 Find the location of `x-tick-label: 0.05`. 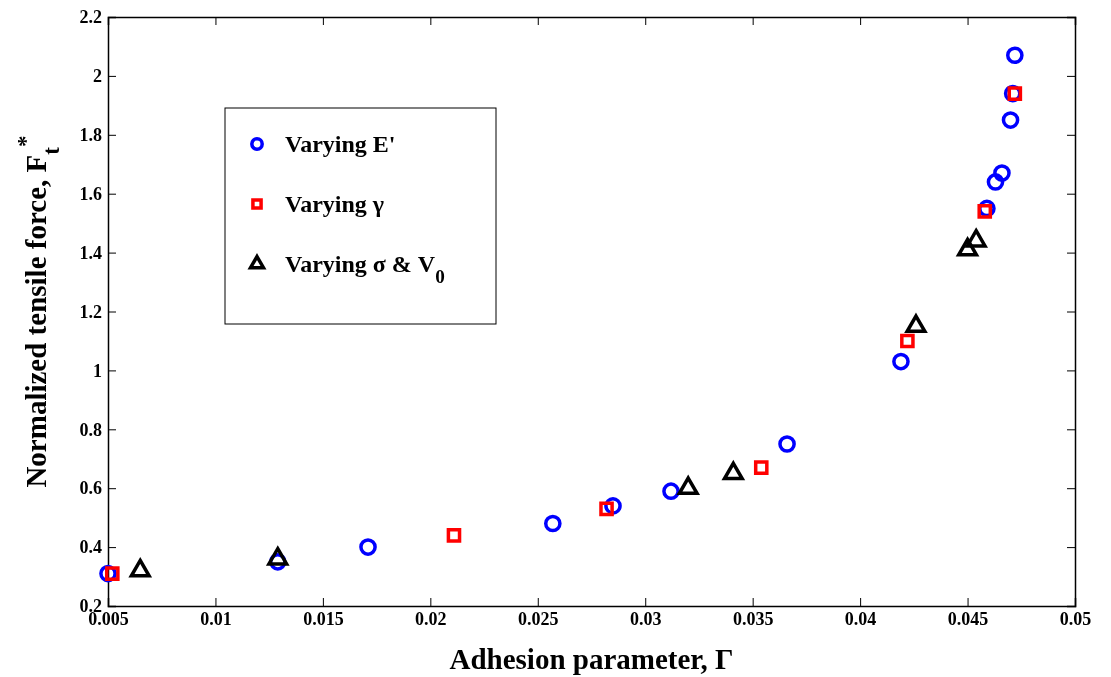

x-tick-label: 0.05 is located at coordinates (1075, 618).